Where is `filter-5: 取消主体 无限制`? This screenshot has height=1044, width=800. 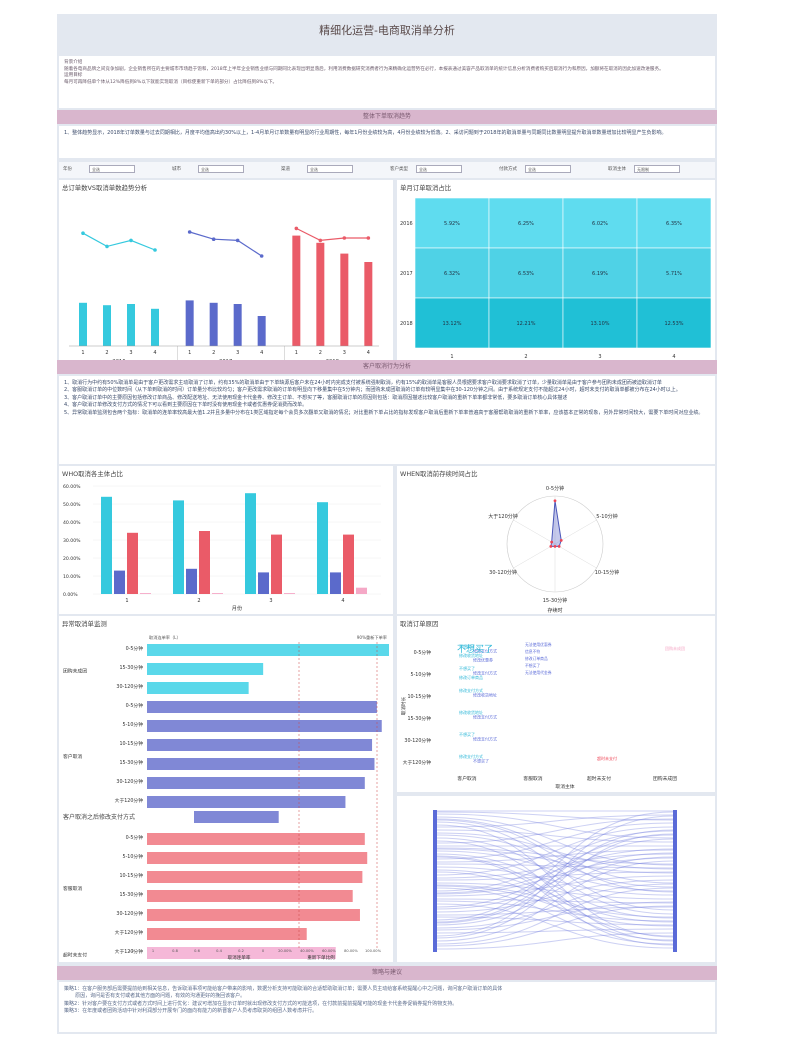 filter-5: 取消主体 无限制 is located at coordinates (657, 169).